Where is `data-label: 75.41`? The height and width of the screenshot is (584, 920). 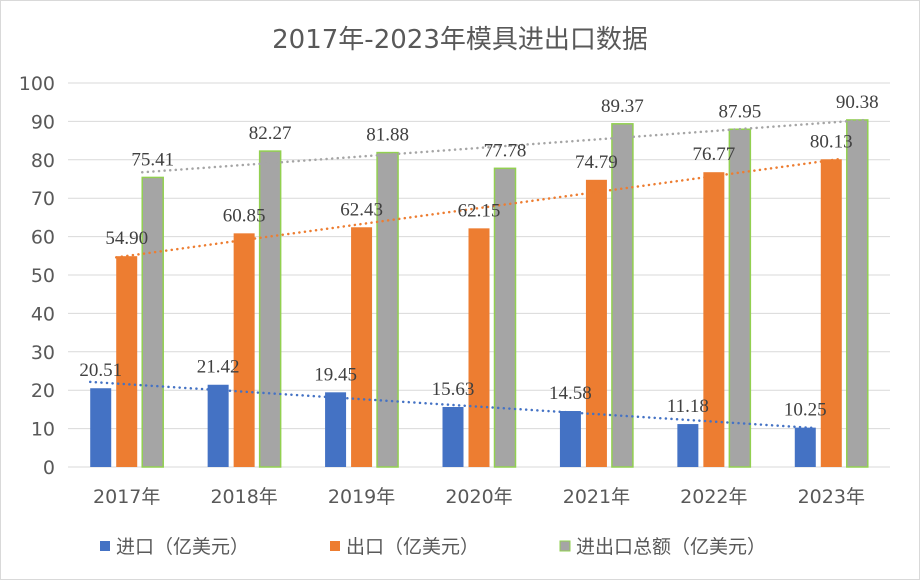
data-label: 75.41 is located at coordinates (152, 159).